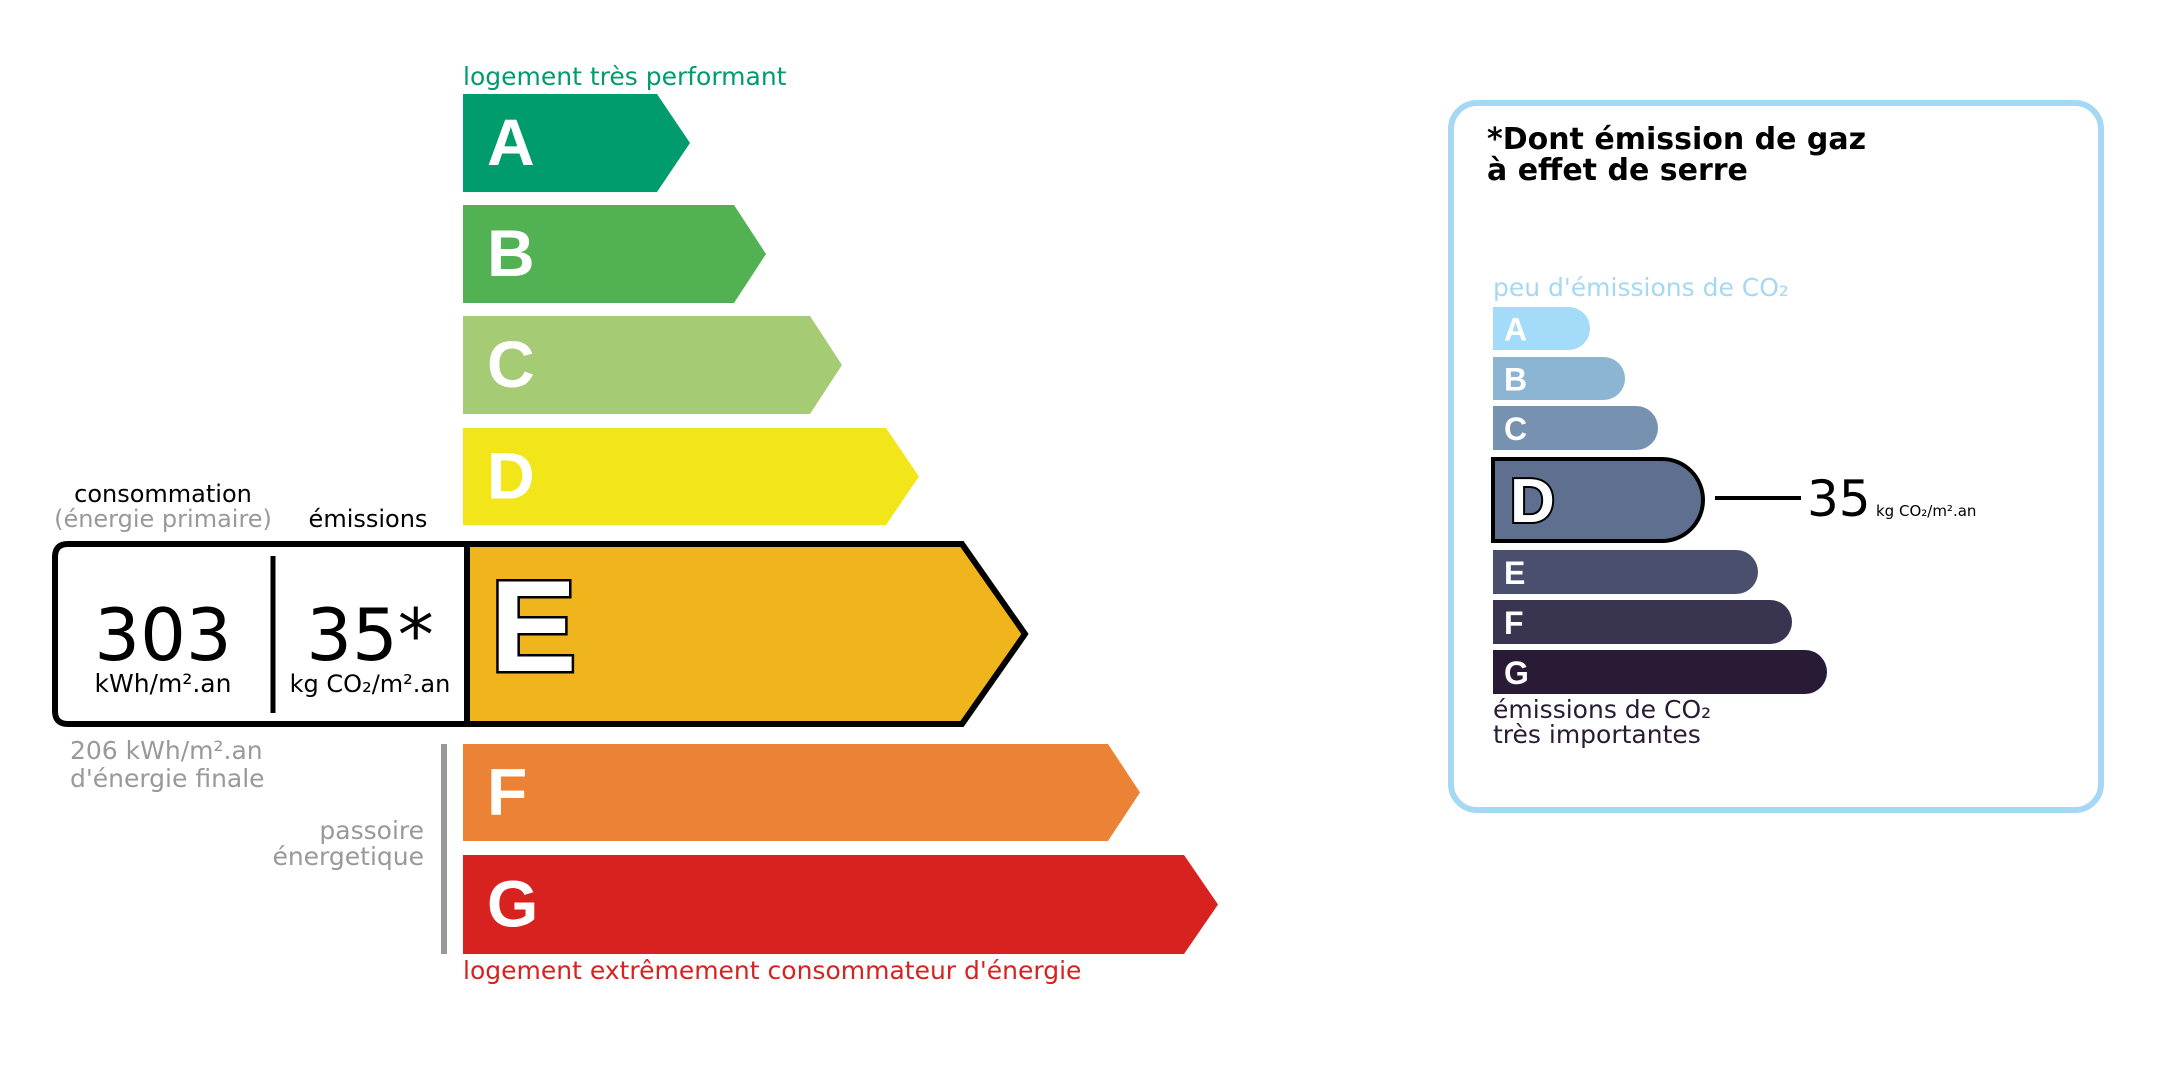 This screenshot has width=2169, height=1079. I want to click on ges-class-letter: E, so click(1514, 573).